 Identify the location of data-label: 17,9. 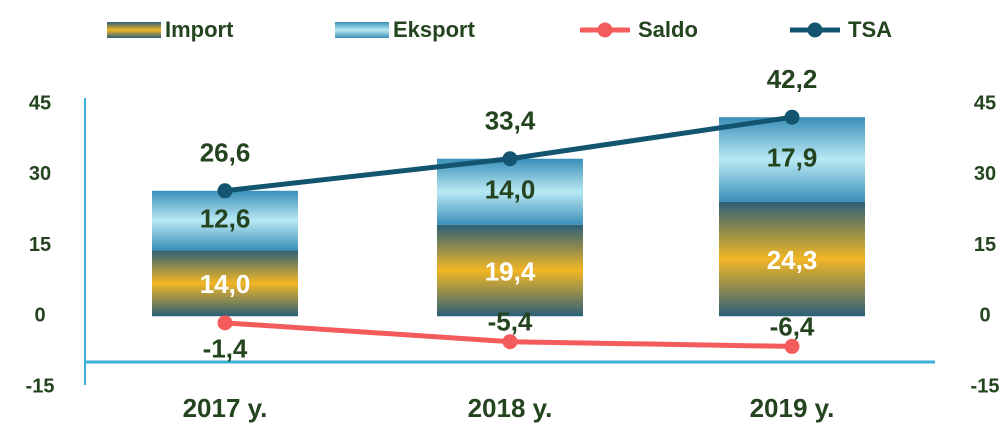
(792, 157).